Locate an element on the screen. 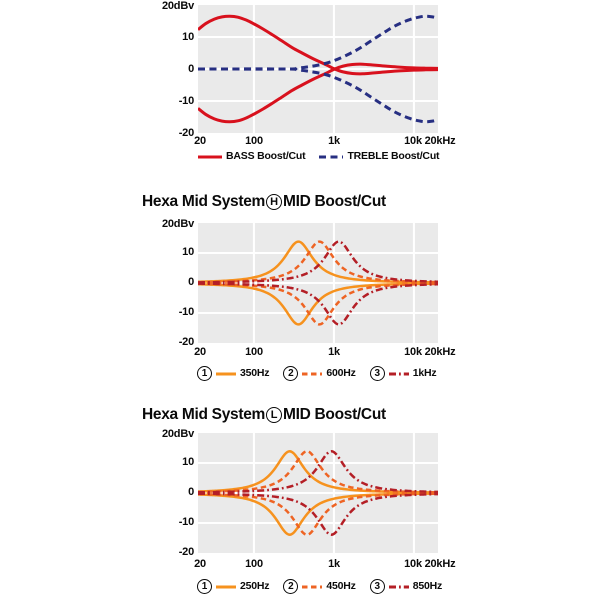  treble-boost-cut-boost-curve is located at coordinates (318, 42).